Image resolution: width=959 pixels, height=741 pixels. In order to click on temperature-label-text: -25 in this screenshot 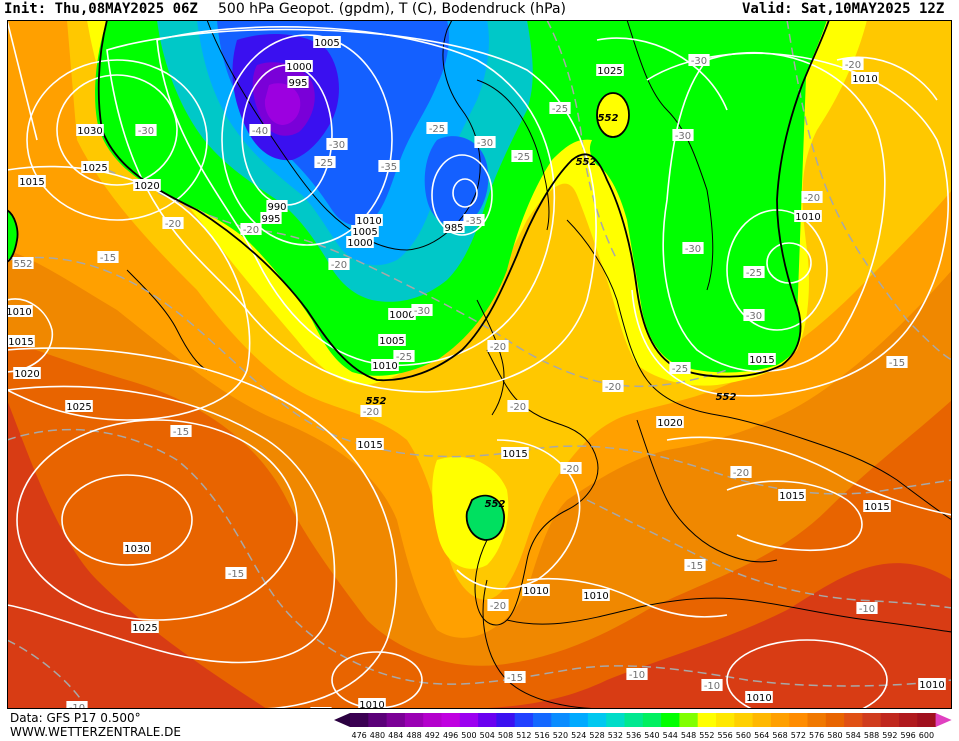, I will do `click(680, 369)`.